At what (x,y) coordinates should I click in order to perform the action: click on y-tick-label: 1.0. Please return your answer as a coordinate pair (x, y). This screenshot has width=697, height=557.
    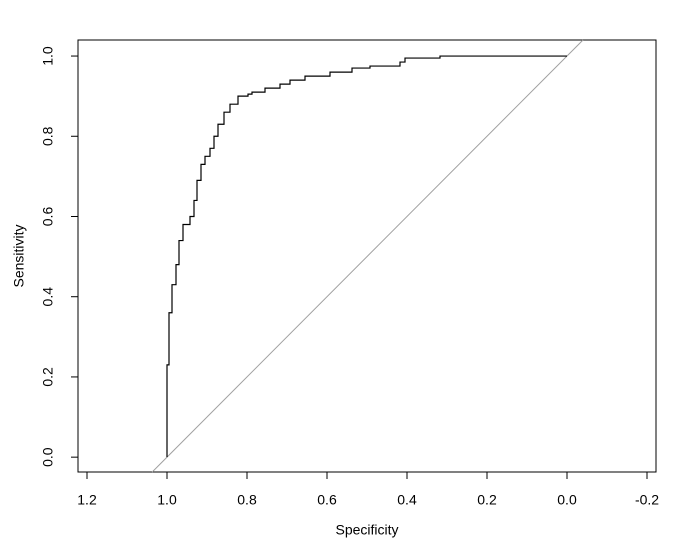
    Looking at the image, I should click on (48, 56).